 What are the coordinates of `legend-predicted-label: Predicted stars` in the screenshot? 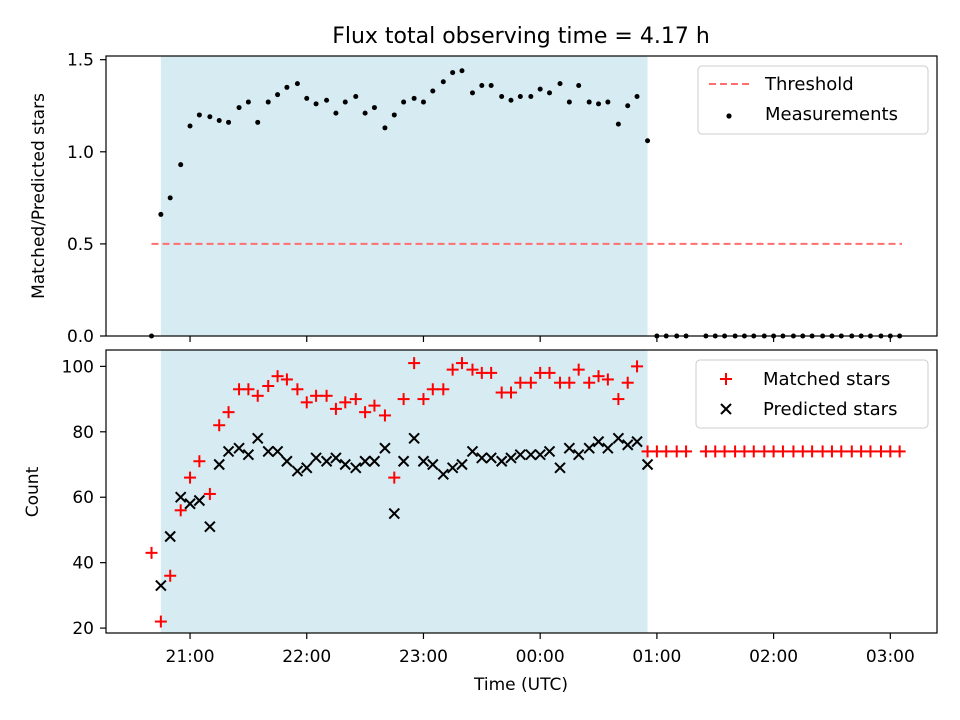 It's located at (830, 409).